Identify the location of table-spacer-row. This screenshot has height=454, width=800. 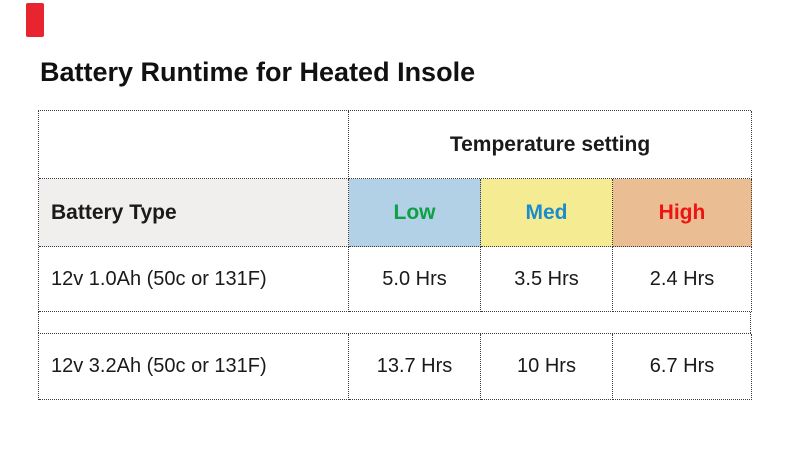
(394, 322).